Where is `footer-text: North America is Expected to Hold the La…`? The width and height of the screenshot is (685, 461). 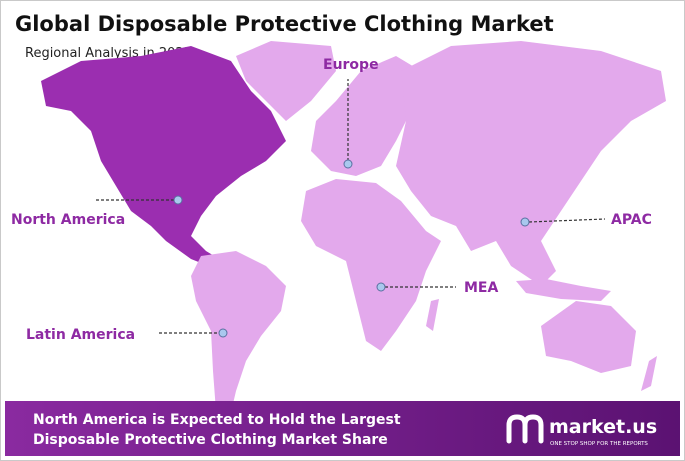
footer-text: North America is Expected to Hold the La… is located at coordinates (217, 420).